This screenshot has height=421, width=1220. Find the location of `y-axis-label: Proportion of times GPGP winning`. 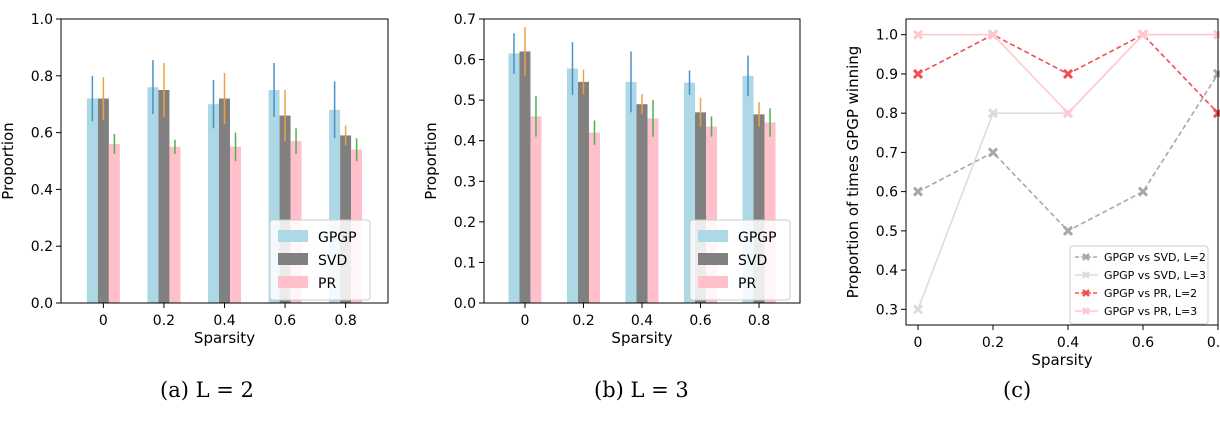

y-axis-label: Proportion of times GPGP winning is located at coordinates (853, 172).